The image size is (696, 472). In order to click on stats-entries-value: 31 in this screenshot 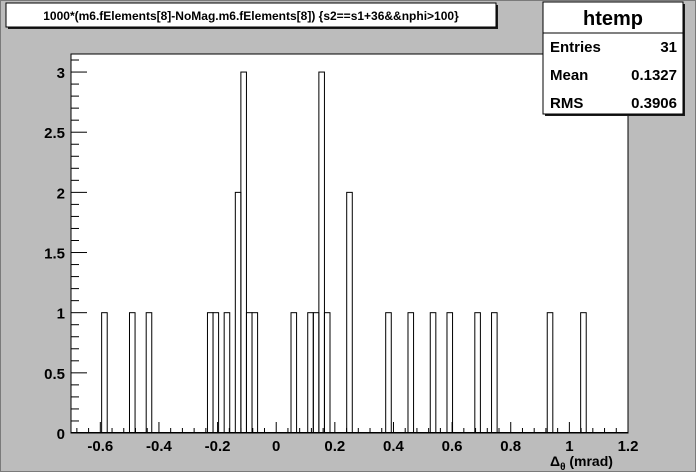, I will do `click(668, 47)`.